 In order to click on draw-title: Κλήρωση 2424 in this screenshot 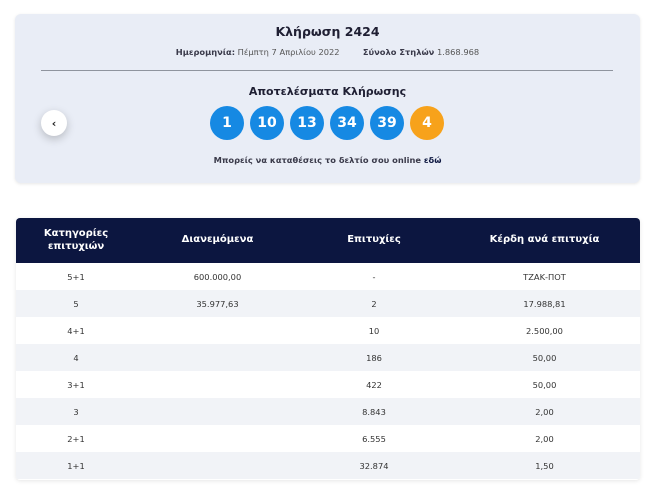, I will do `click(327, 31)`.